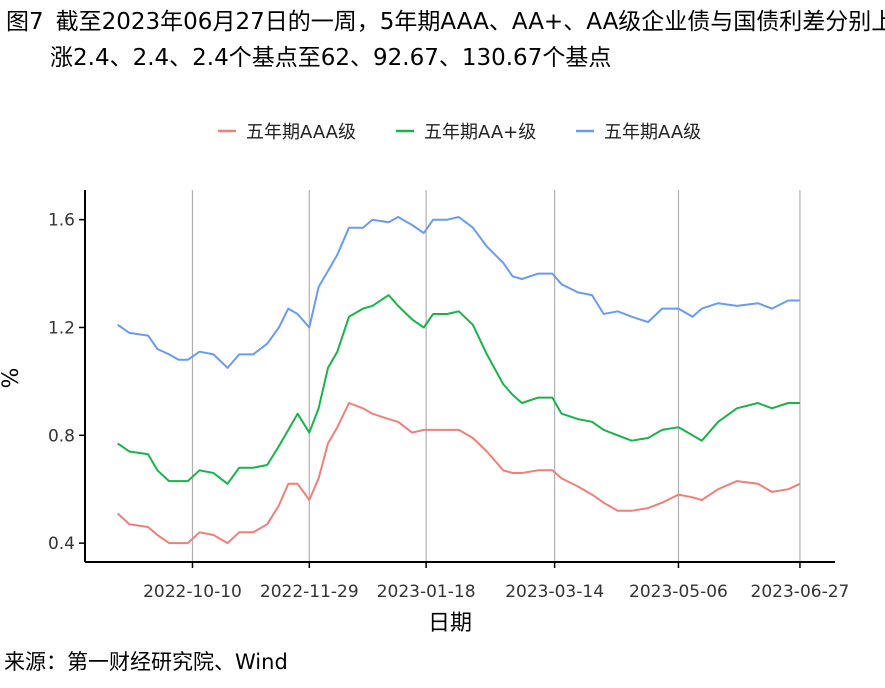 This screenshot has height=688, width=885. Describe the element at coordinates (61, 436) in the screenshot. I see `y-tick-label: 0.8` at that location.